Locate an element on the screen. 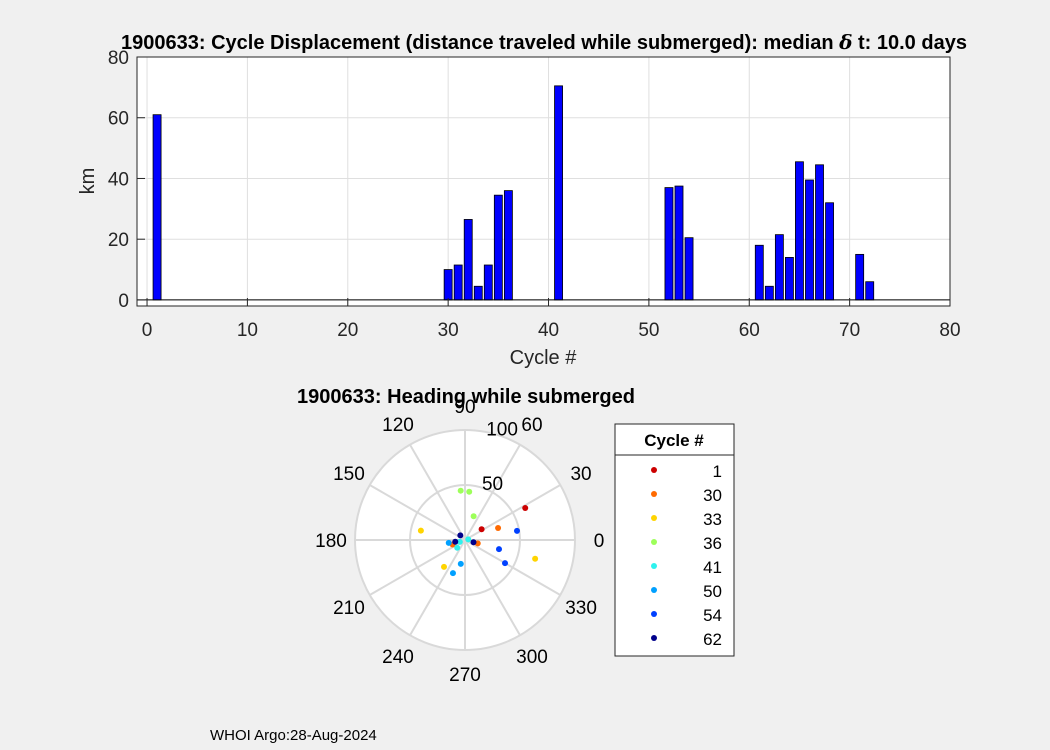 The image size is (1050, 750). theta-label-150: 150 is located at coordinates (349, 474).